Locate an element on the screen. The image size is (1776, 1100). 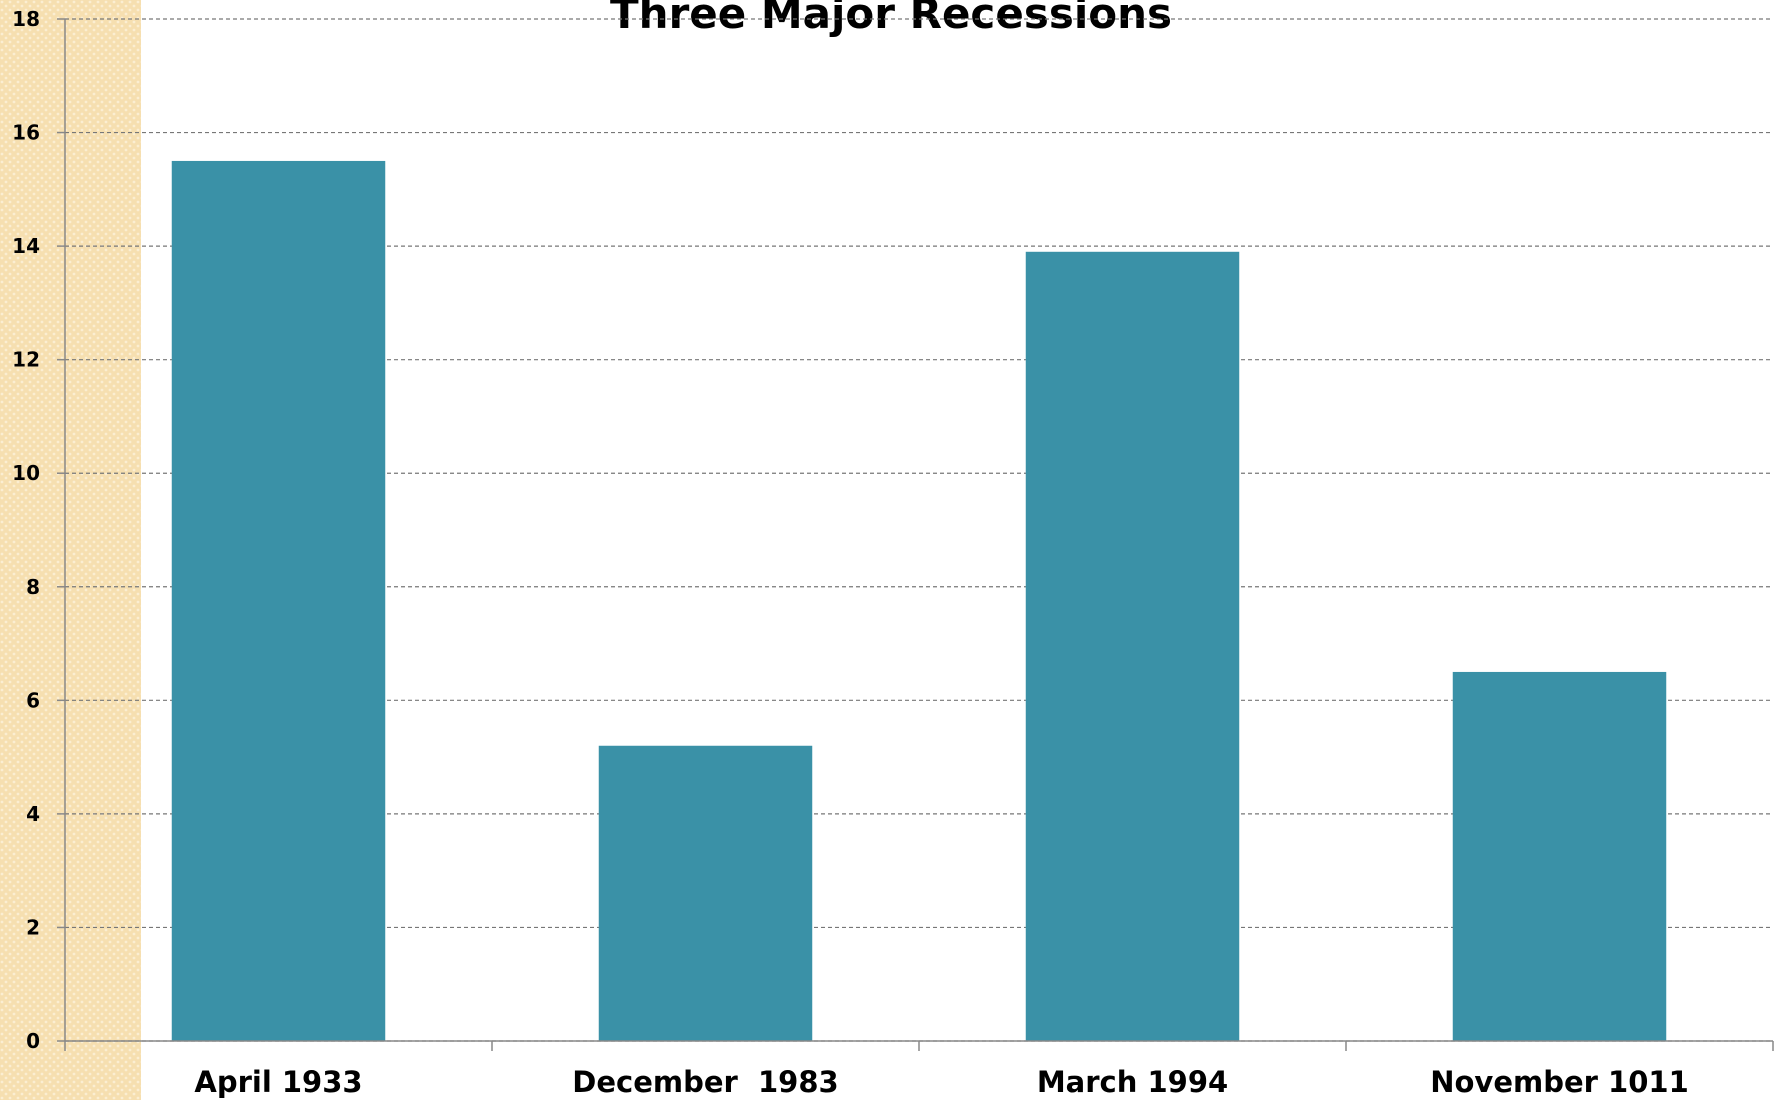
x-tick-label: December 1983 is located at coordinates (705, 1082).